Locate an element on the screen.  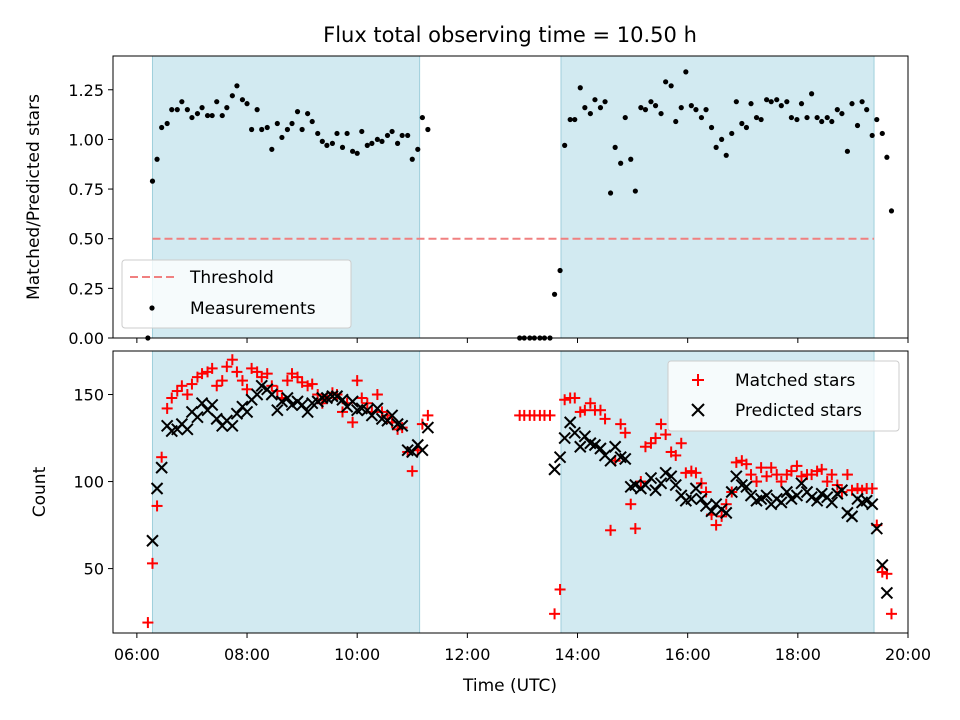
x-tick-label: 10:00 is located at coordinates (357, 654).